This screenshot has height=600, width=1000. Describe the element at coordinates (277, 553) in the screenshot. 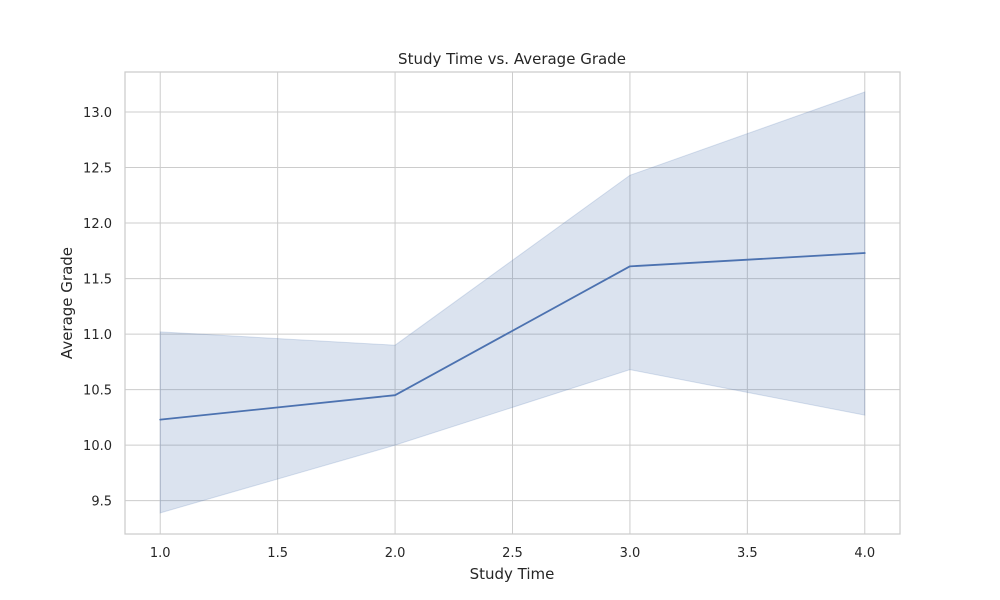

I see `x-tick-label: 1.5` at that location.